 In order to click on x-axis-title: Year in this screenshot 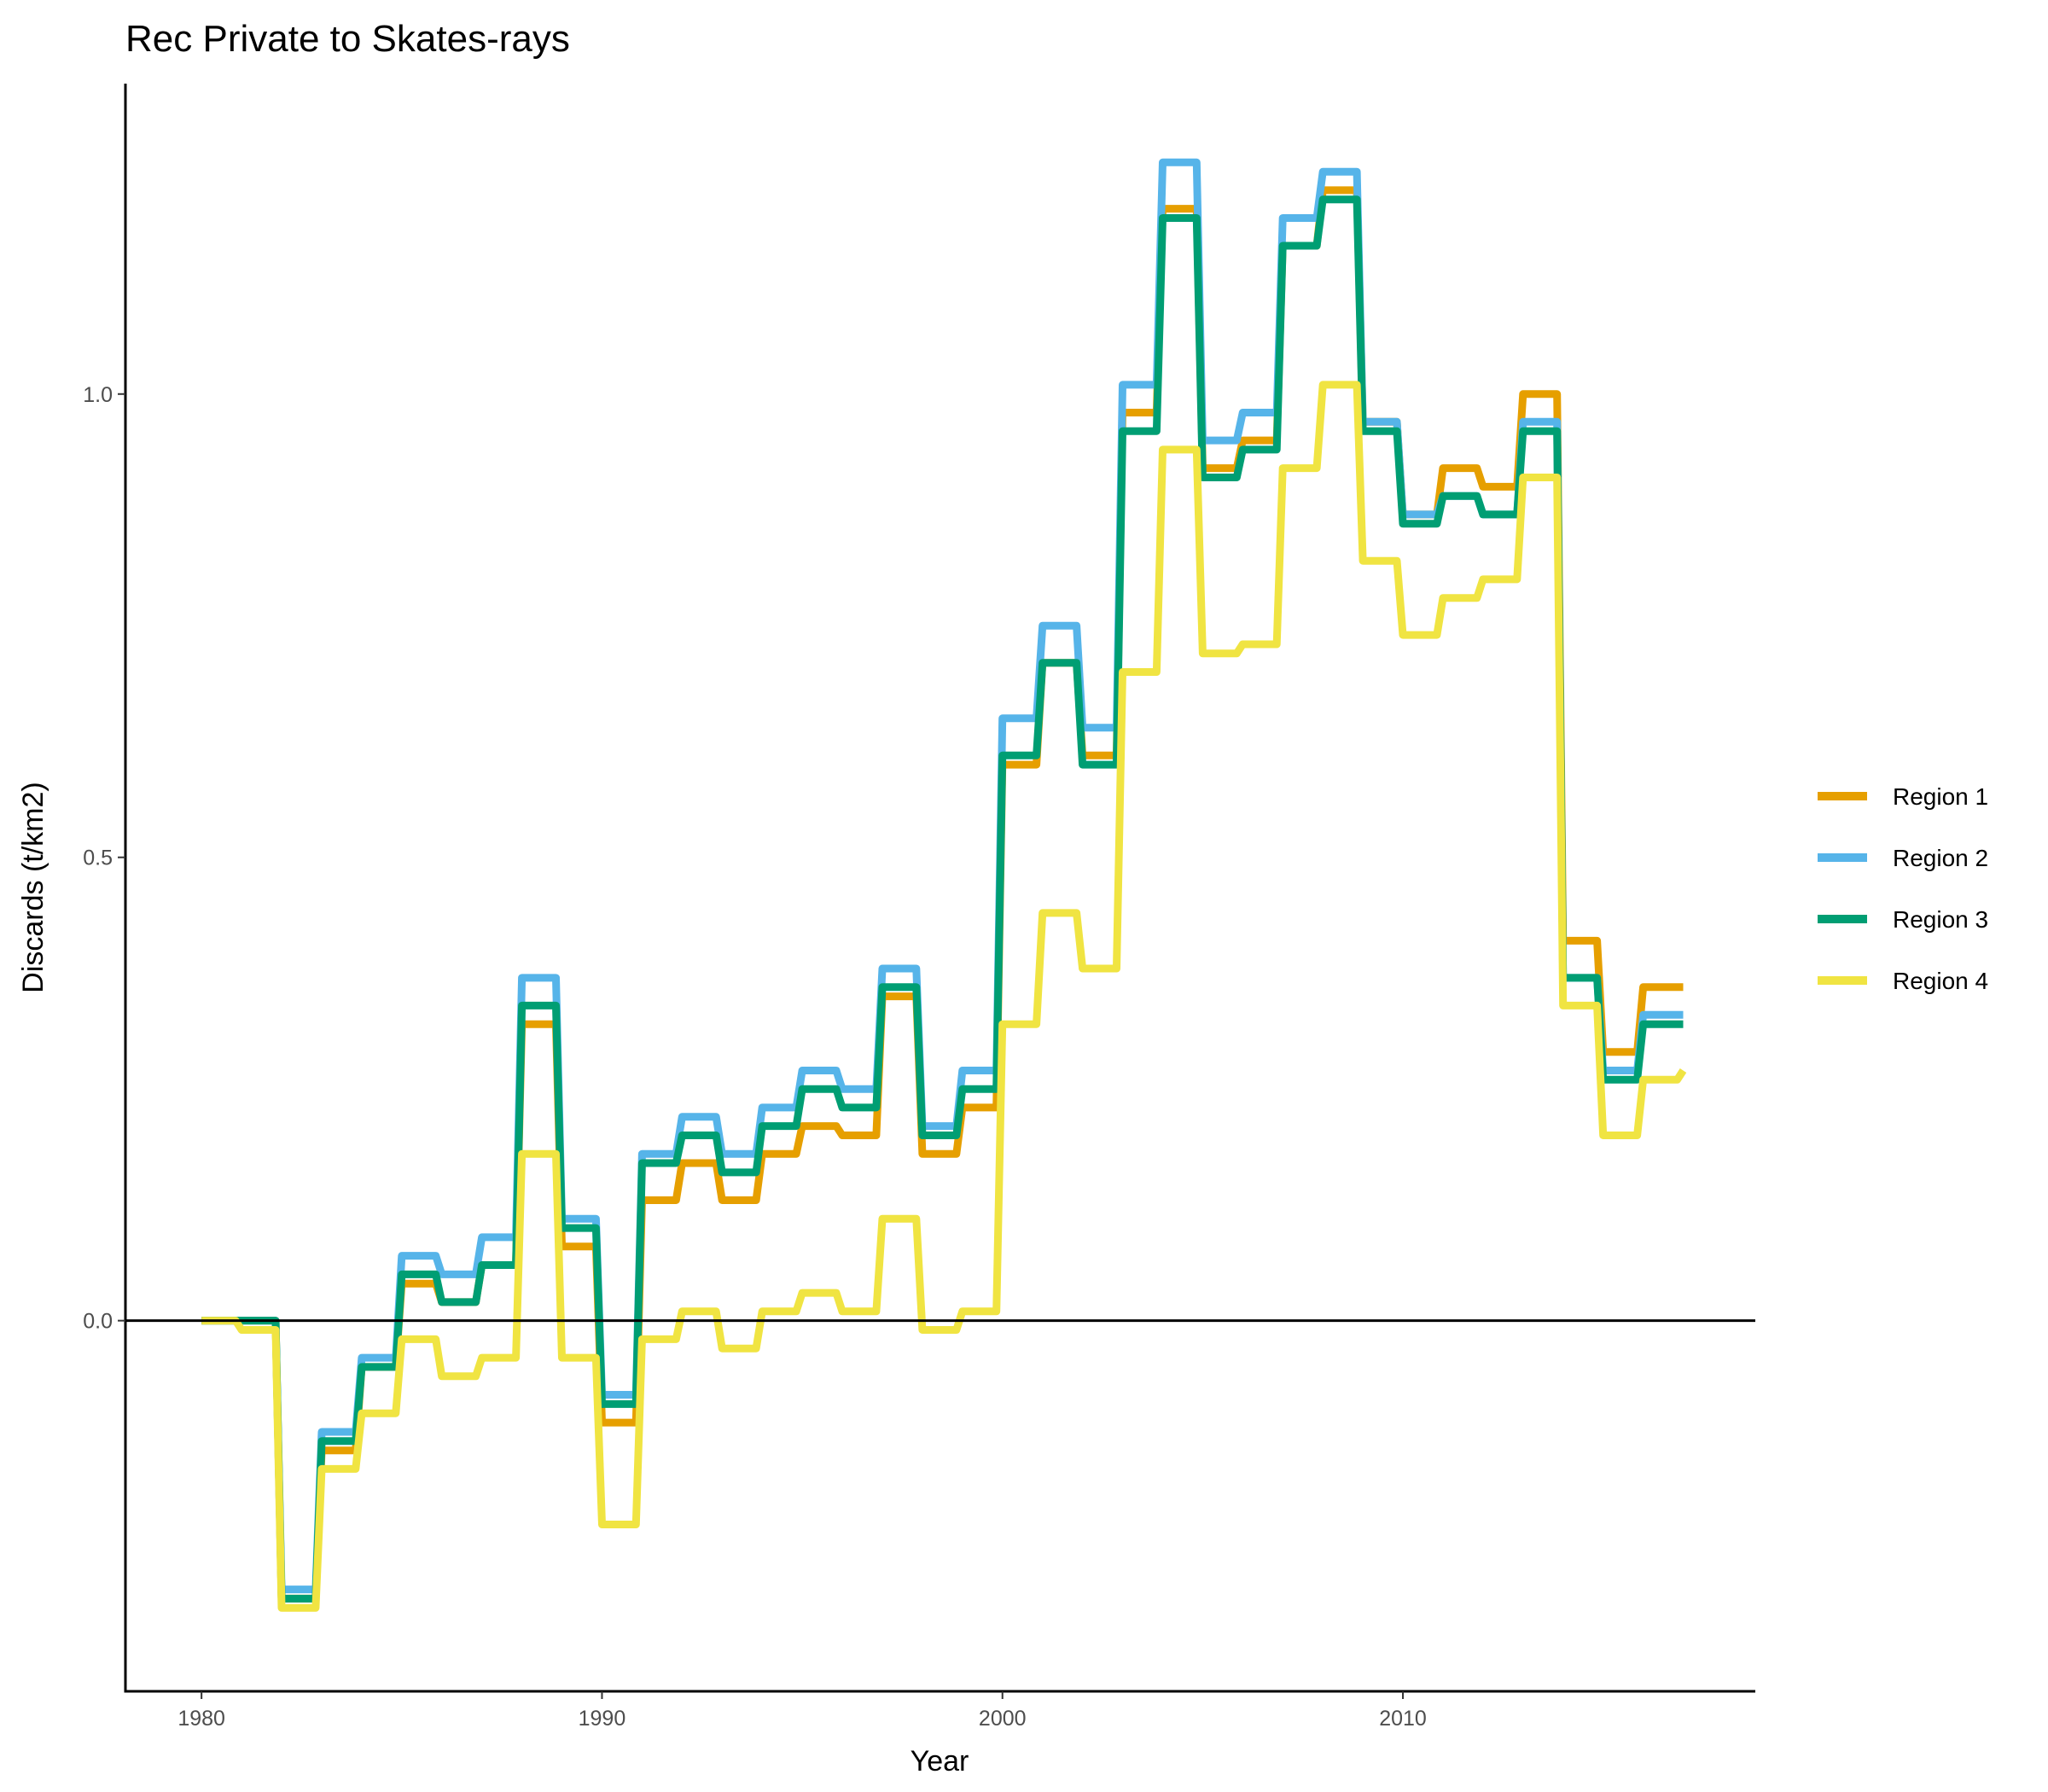, I will do `click(940, 1761)`.